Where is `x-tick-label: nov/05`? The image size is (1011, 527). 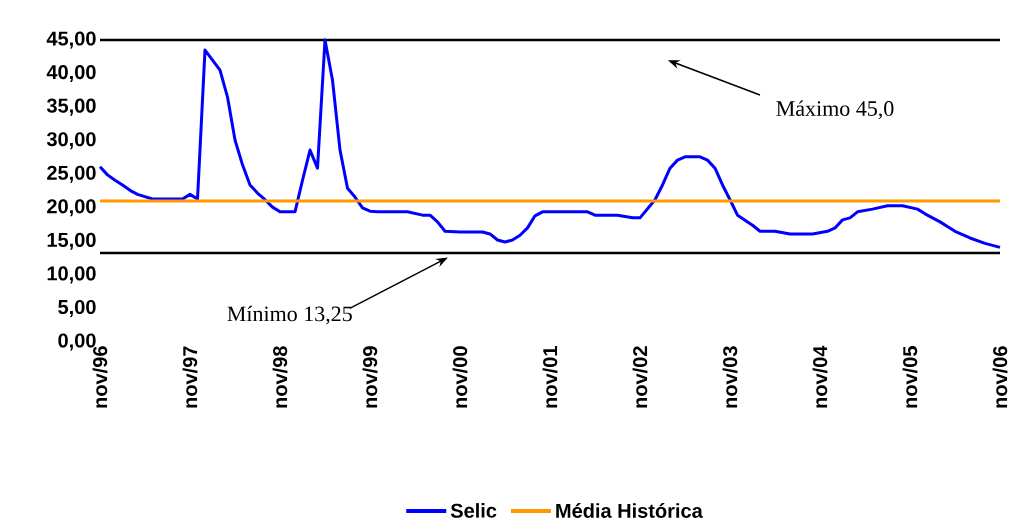
x-tick-label: nov/05 is located at coordinates (910, 377).